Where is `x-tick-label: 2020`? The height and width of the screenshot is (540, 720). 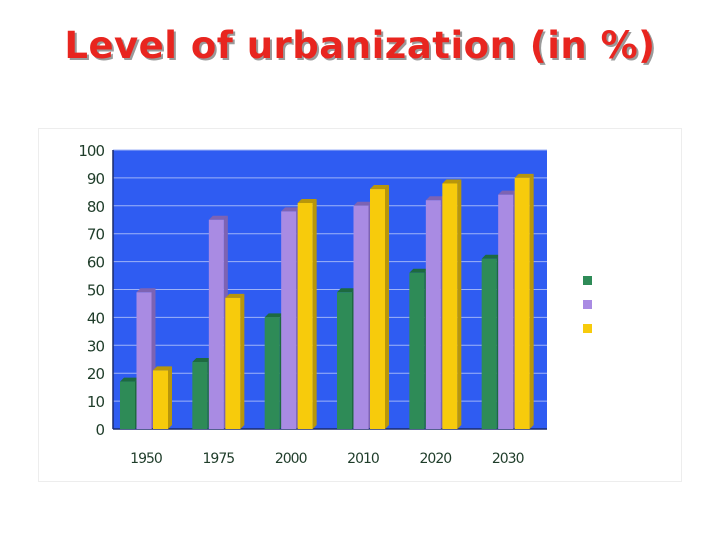 x-tick-label: 2020 is located at coordinates (436, 459).